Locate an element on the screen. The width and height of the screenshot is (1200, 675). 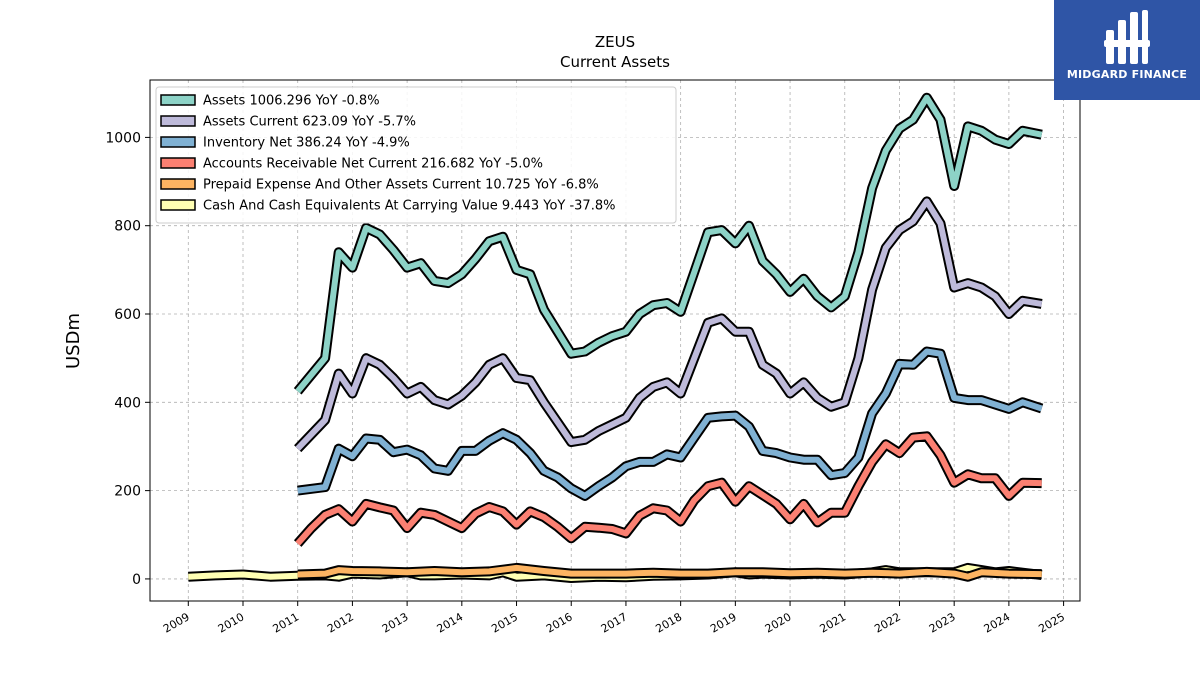
x-tick-label: 2013 is located at coordinates (395, 622).